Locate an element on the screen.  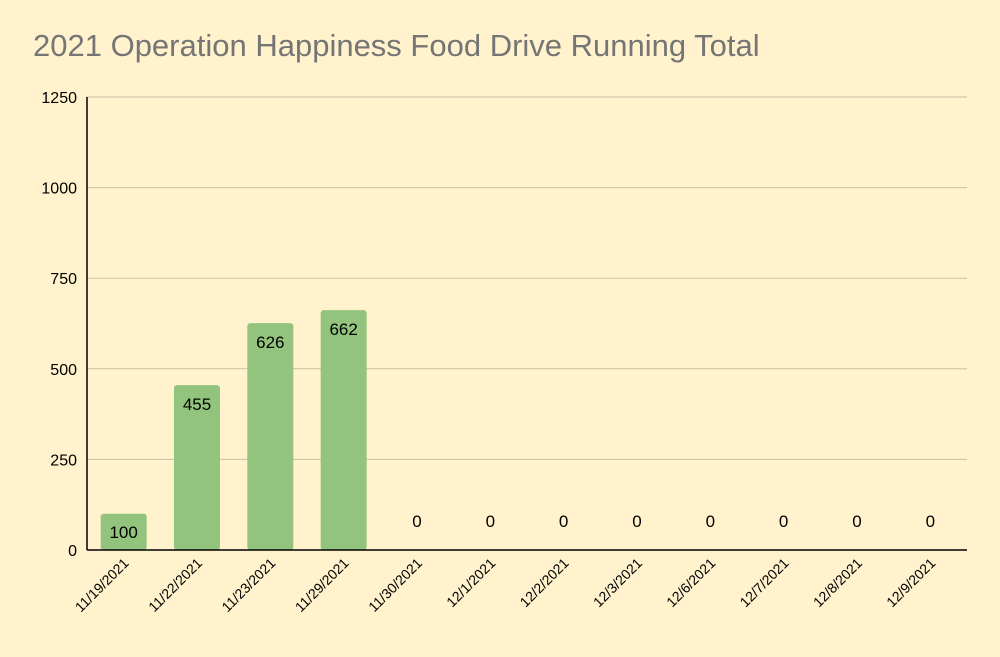
x-tick-label: 11/29/2021 is located at coordinates (322, 585).